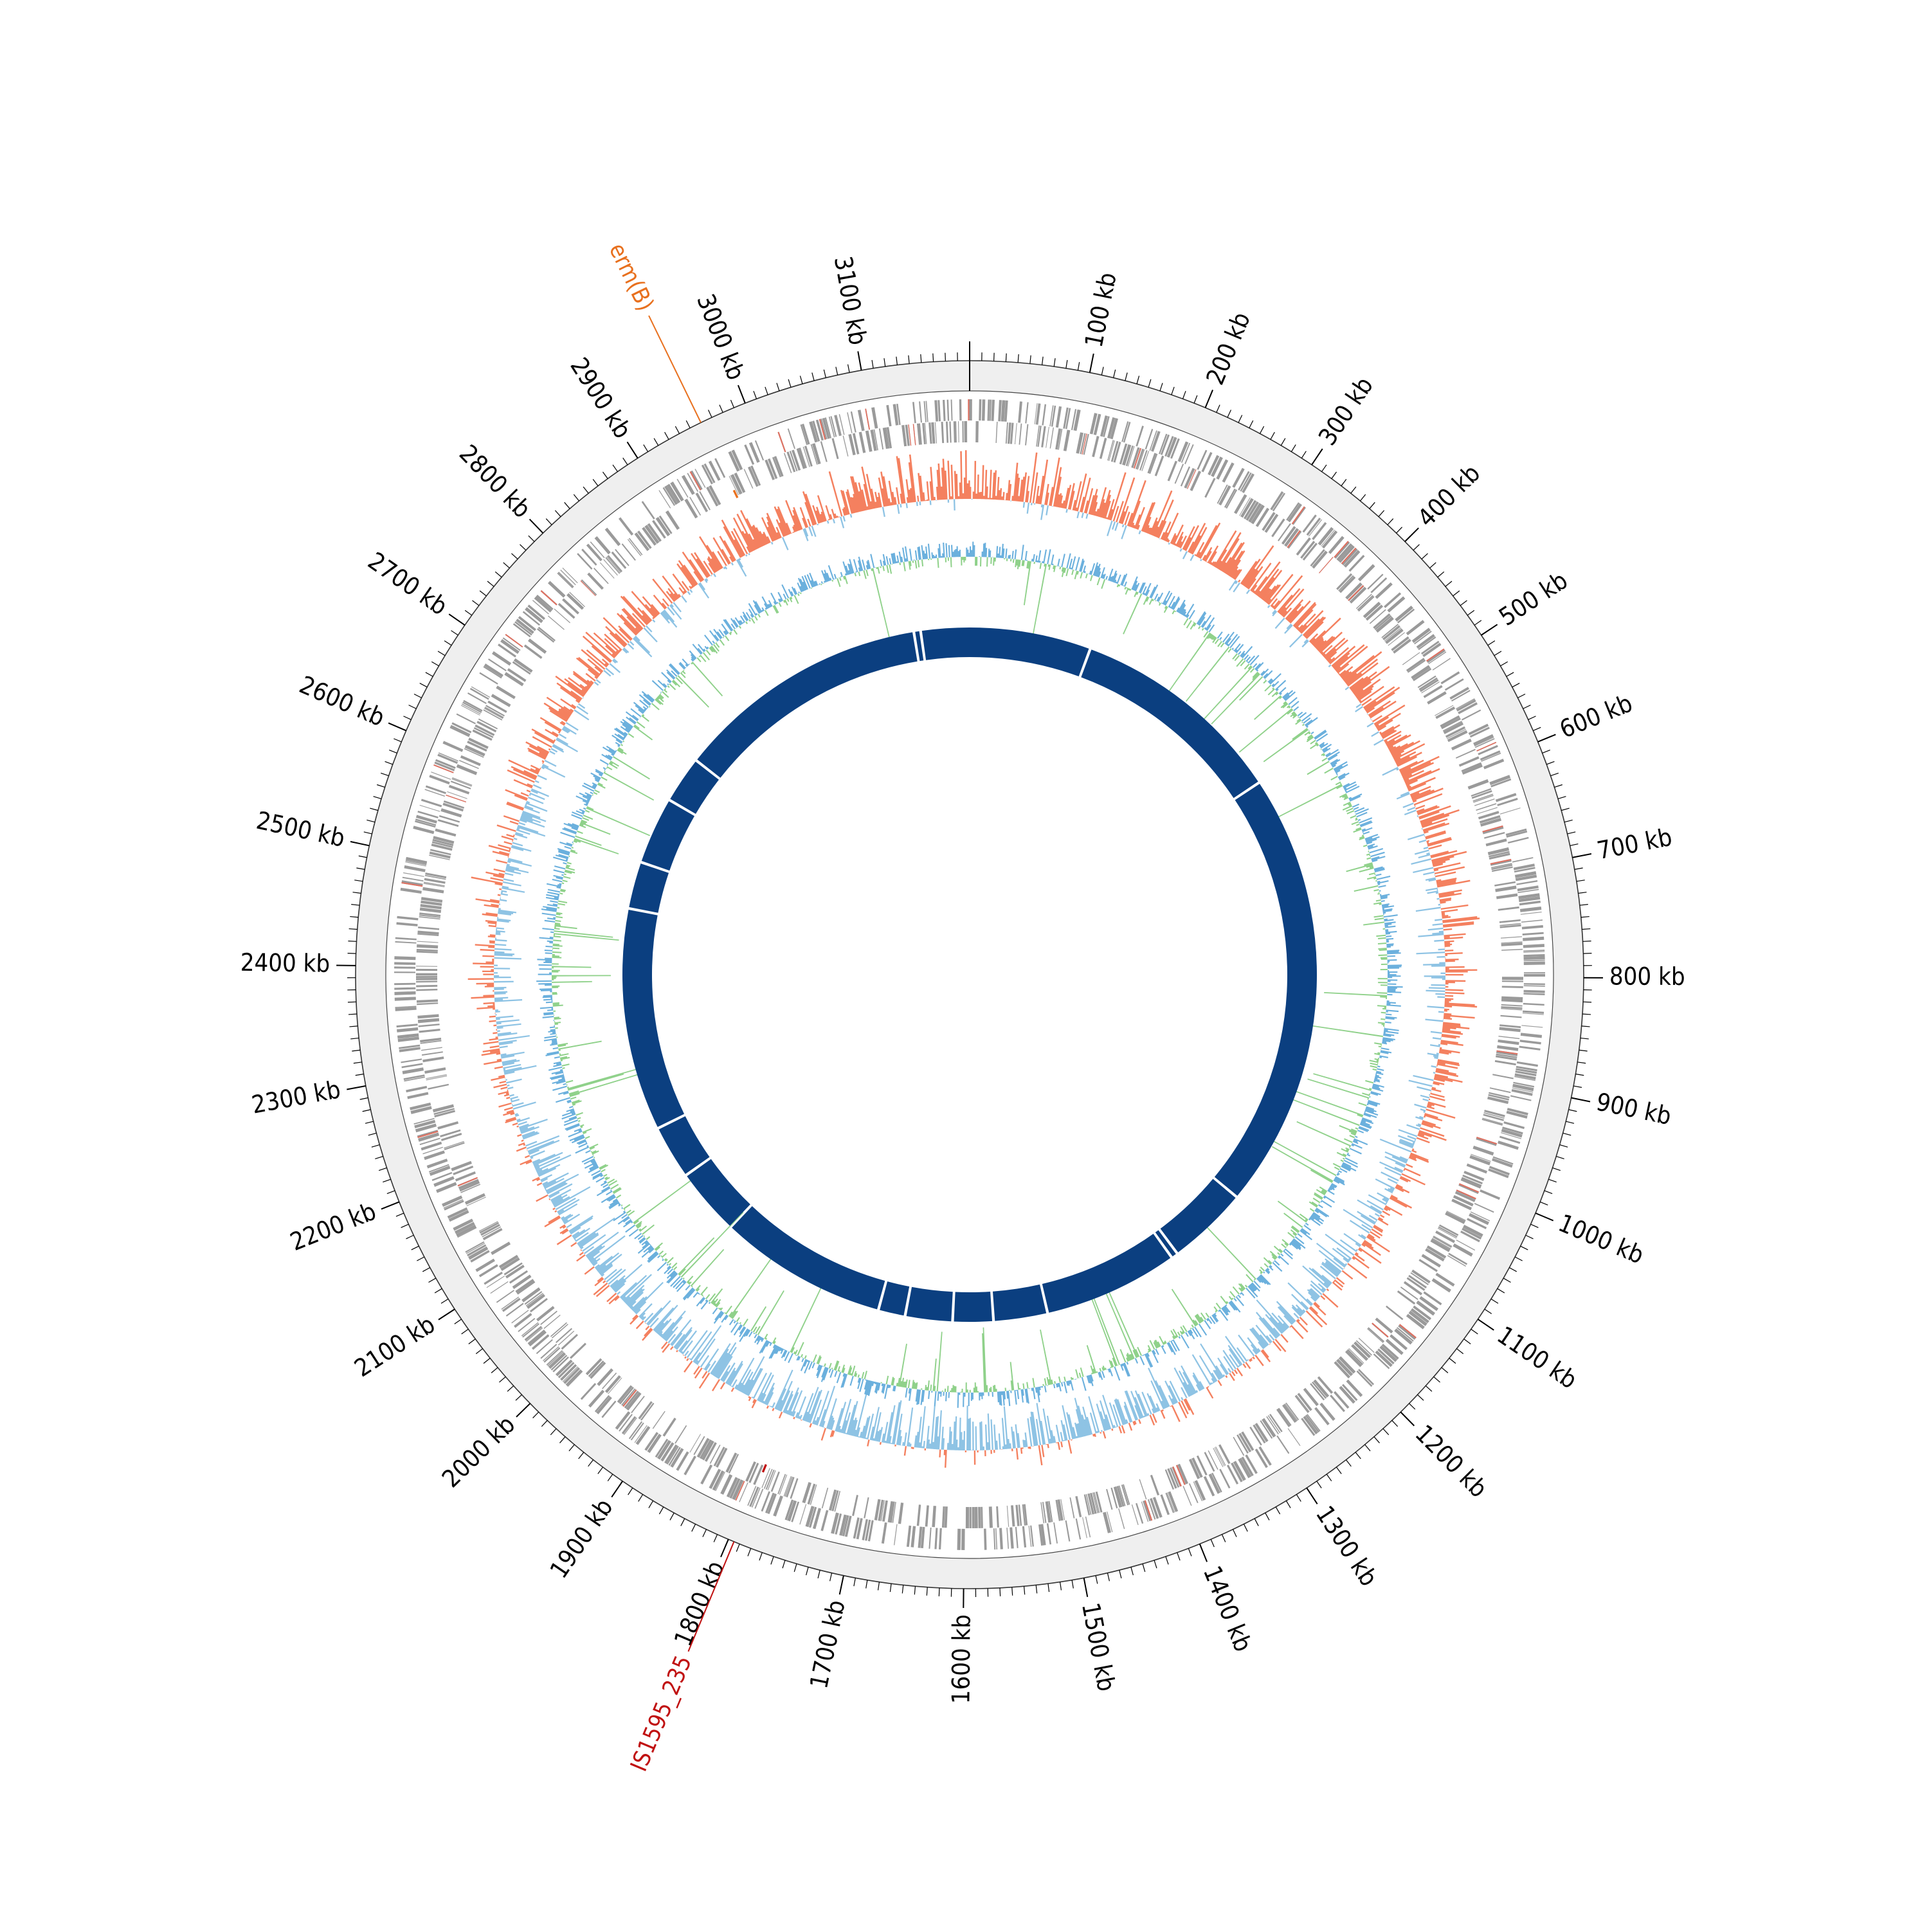 The width and height of the screenshot is (1929, 1932). What do you see at coordinates (1647, 976) in the screenshot?
I see `tick-label: 800 kb` at bounding box center [1647, 976].